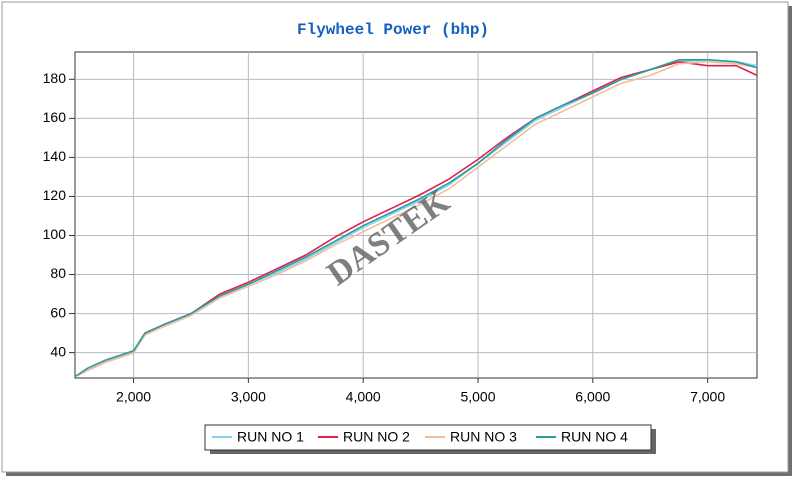 Image resolution: width=800 pixels, height=485 pixels. Describe the element at coordinates (133, 397) in the screenshot. I see `x-tick-label: 2,000` at that location.